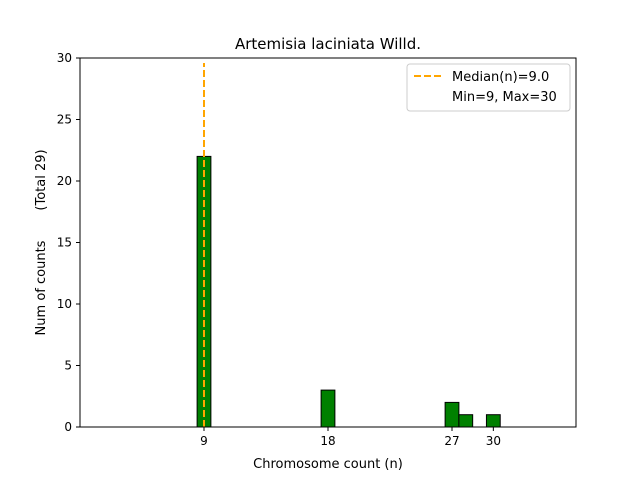 Image resolution: width=640 pixels, height=480 pixels. I want to click on x-axis-ticks: 9 18 27 30, so click(350, 437).